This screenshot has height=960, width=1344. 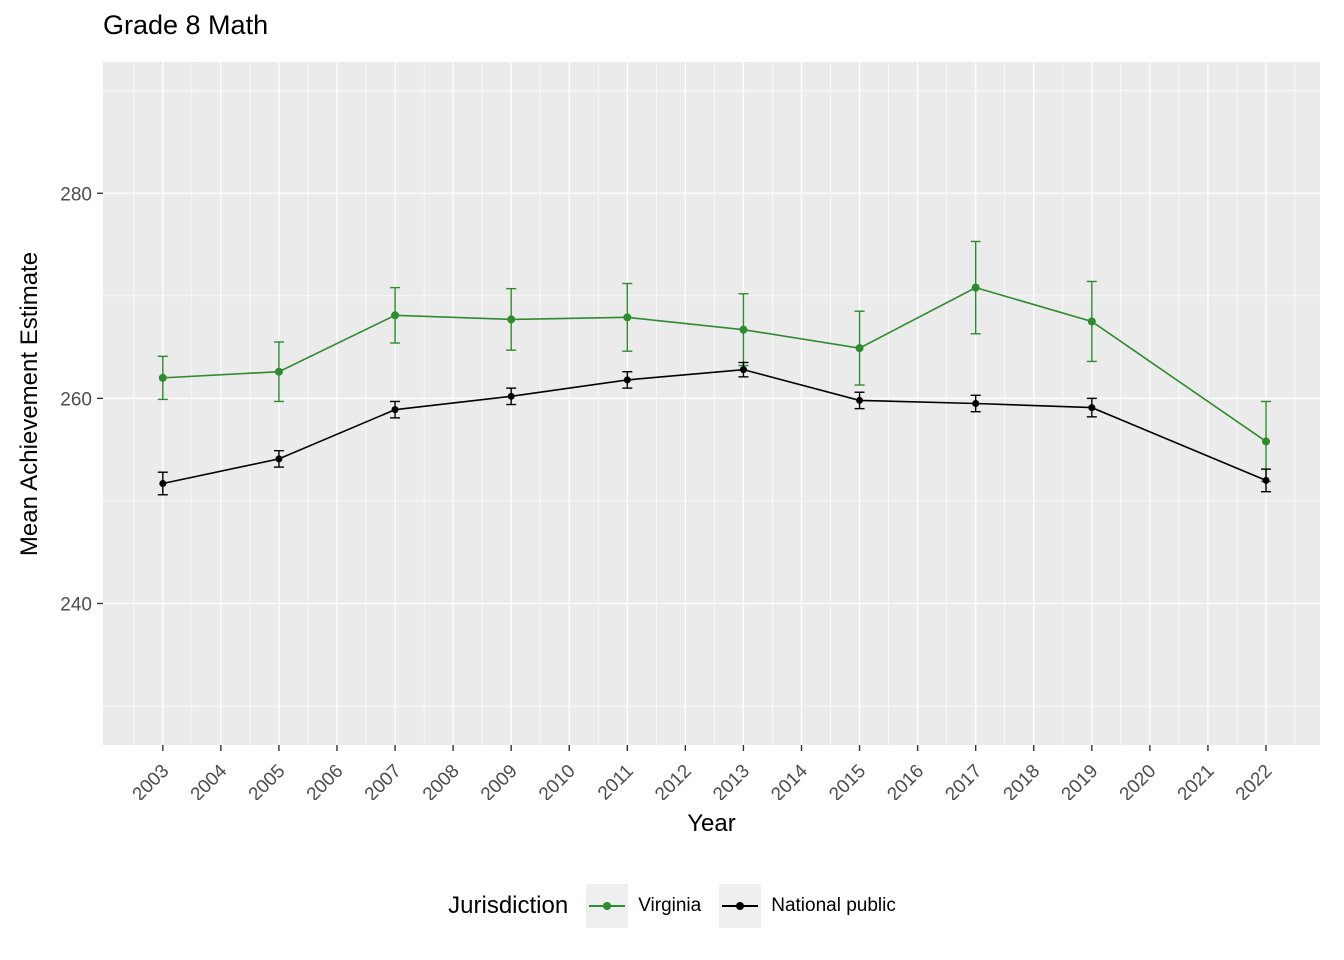 What do you see at coordinates (789, 780) in the screenshot?
I see `svg-text: 2014` at bounding box center [789, 780].